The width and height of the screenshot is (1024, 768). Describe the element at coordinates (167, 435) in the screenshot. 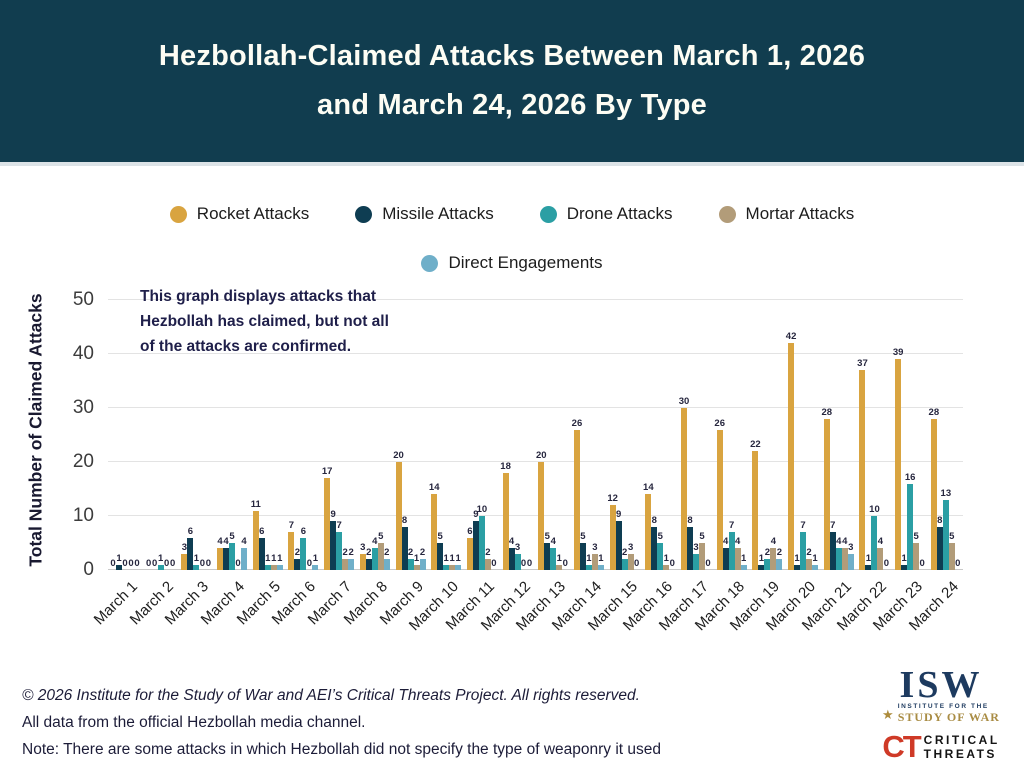

I see `bar-cell-mortar-attacks-march-2: 0` at that location.